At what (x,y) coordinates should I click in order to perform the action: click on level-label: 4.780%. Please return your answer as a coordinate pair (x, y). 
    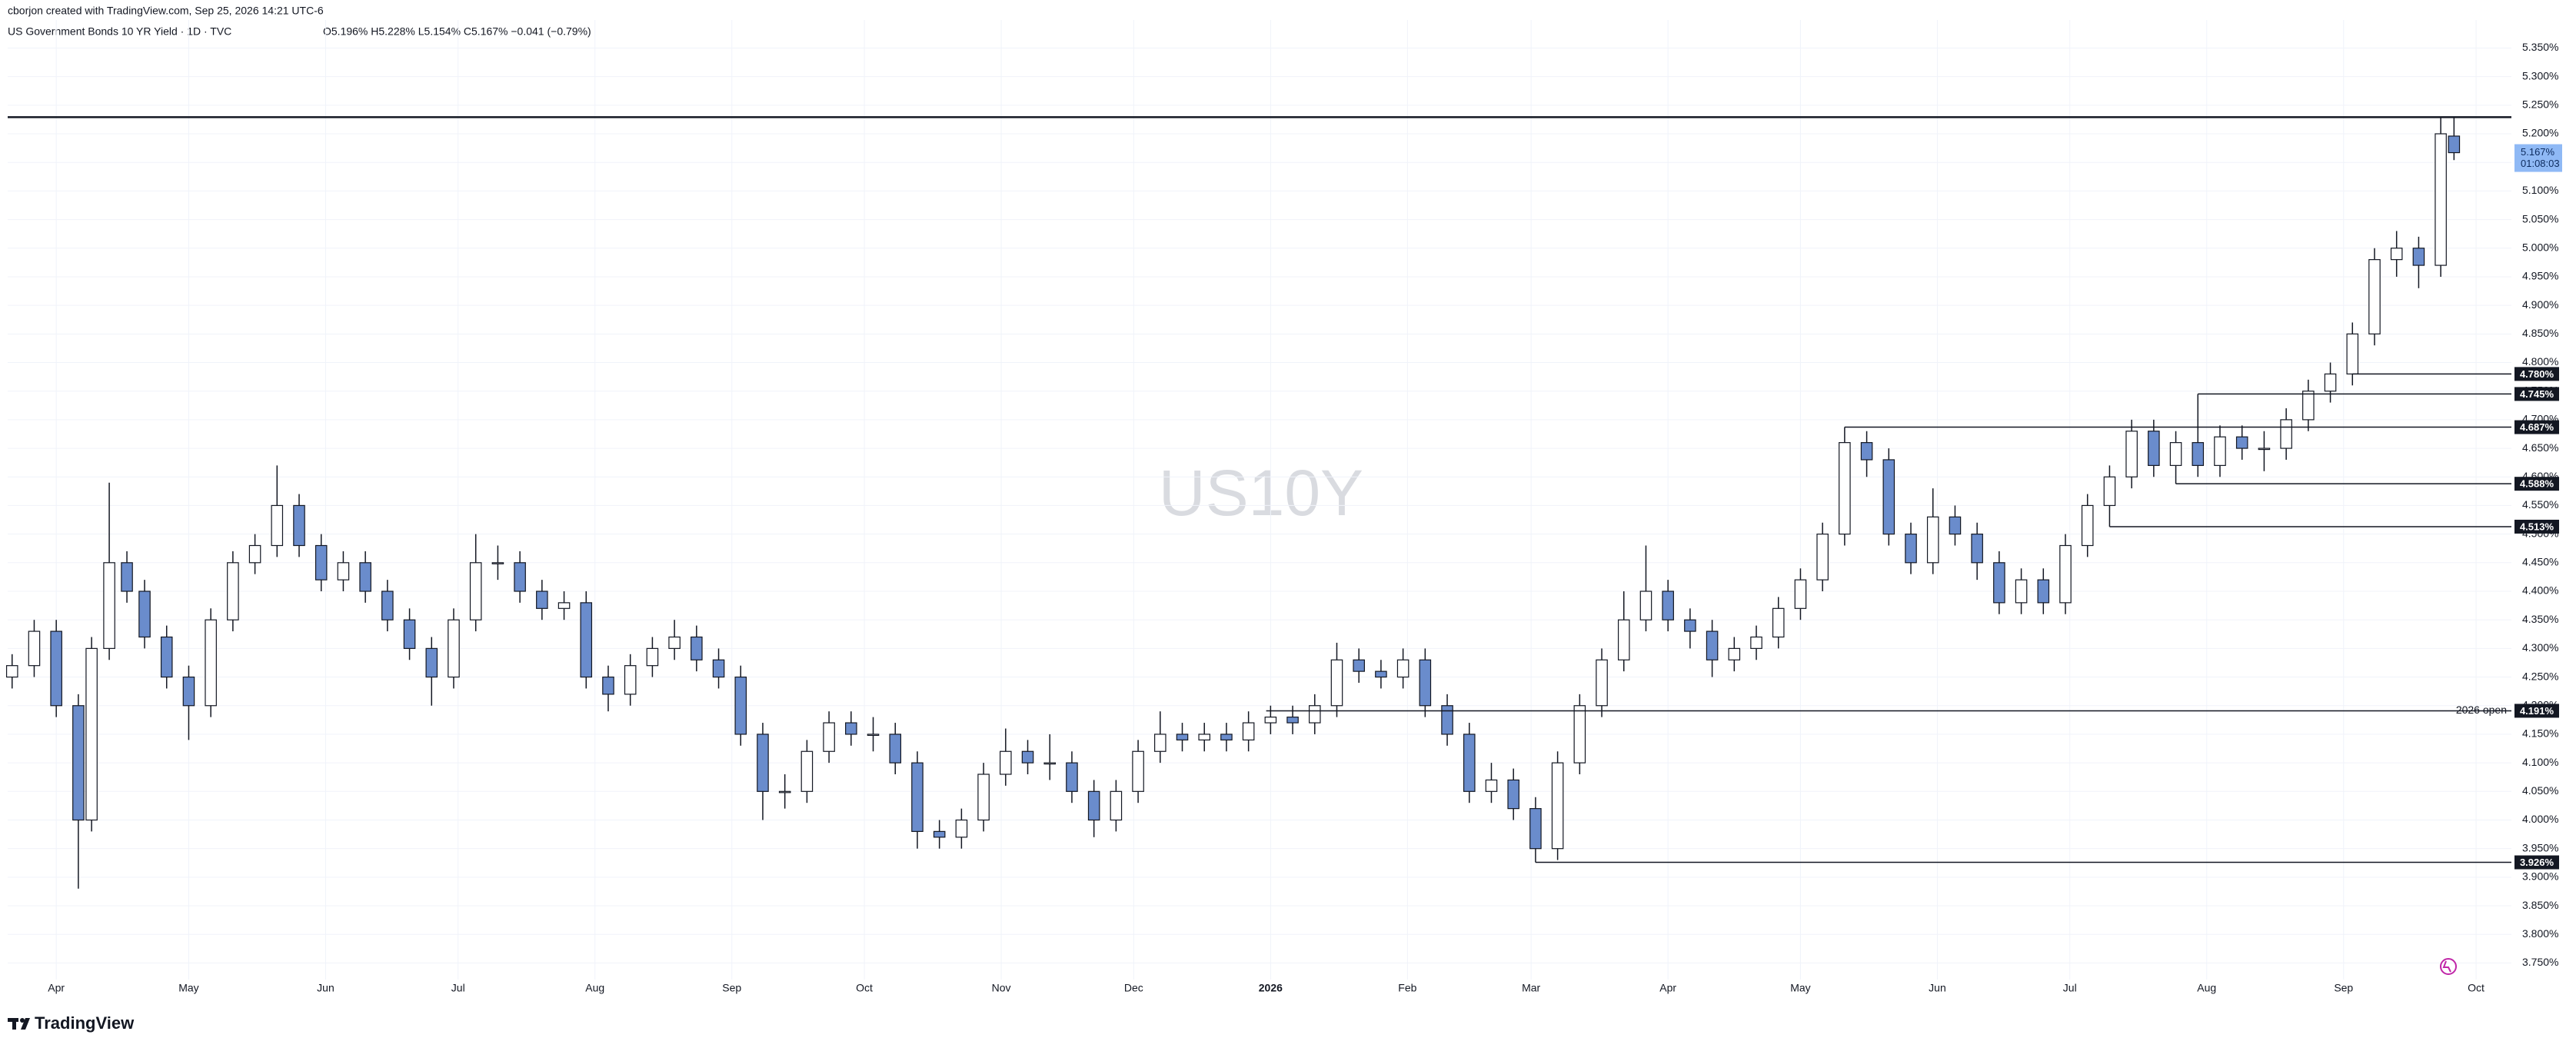
    Looking at the image, I should click on (2537, 374).